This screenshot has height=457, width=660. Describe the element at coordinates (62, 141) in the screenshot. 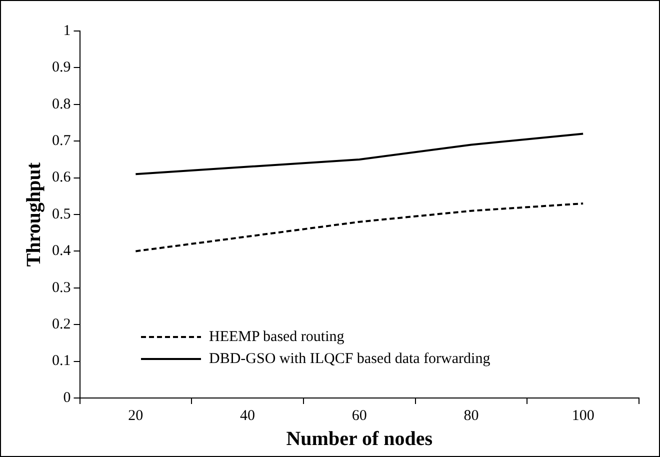

I see `y-tick-label: 0.7` at that location.